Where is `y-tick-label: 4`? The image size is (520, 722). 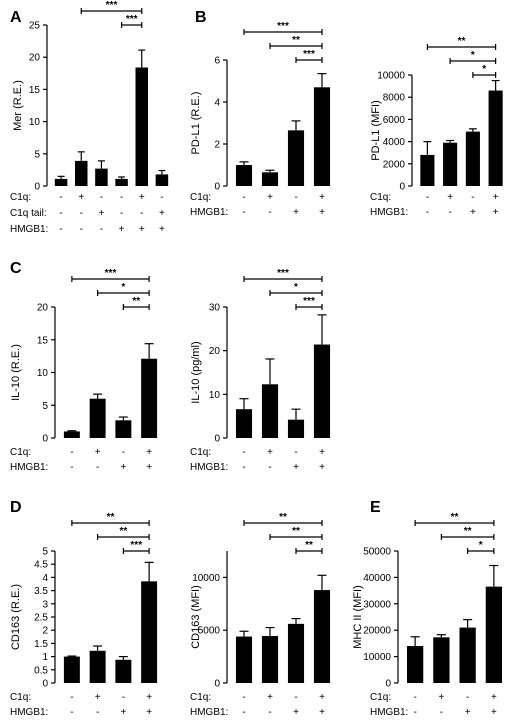
y-tick-label: 4 is located at coordinates (217, 103).